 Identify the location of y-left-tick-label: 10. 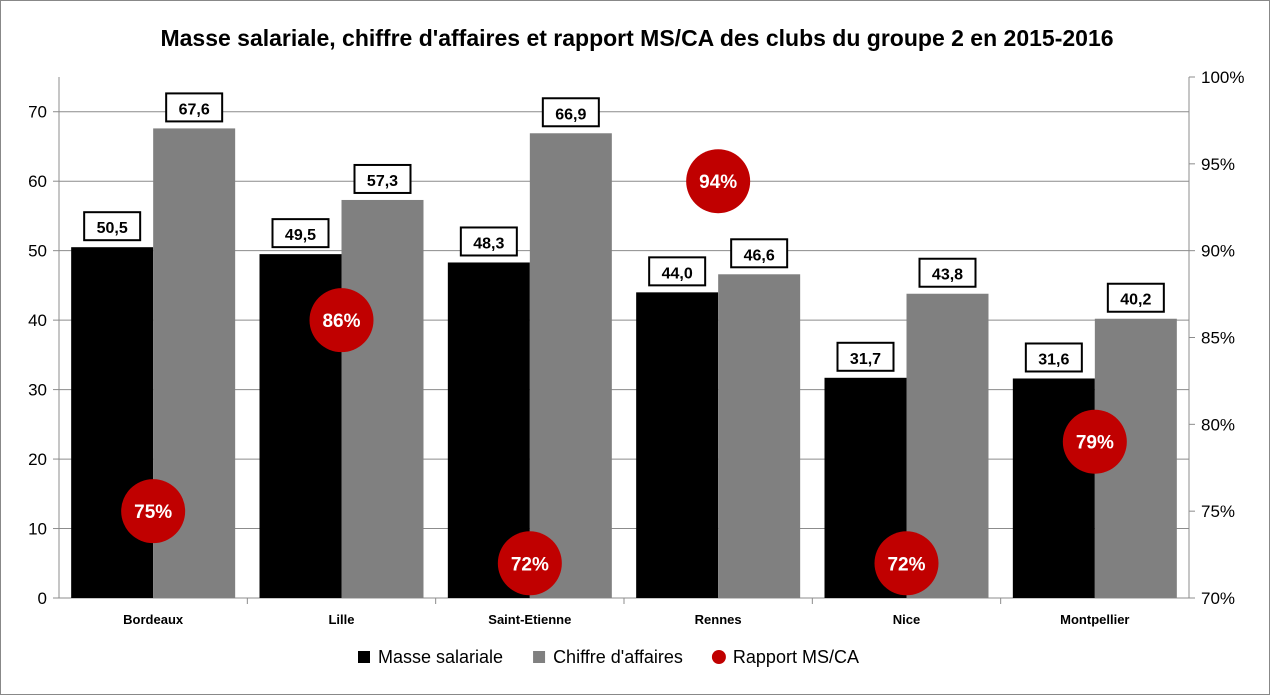
(37, 529).